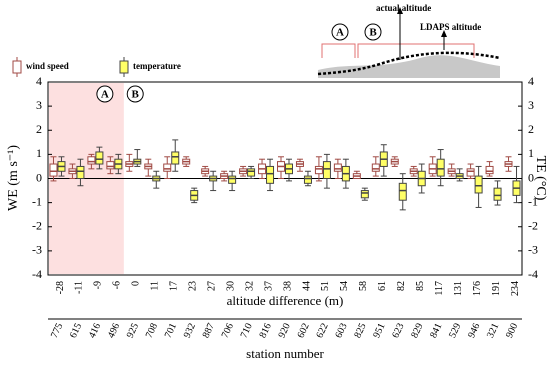  I want to click on annotation: actual altitude, so click(403, 8).